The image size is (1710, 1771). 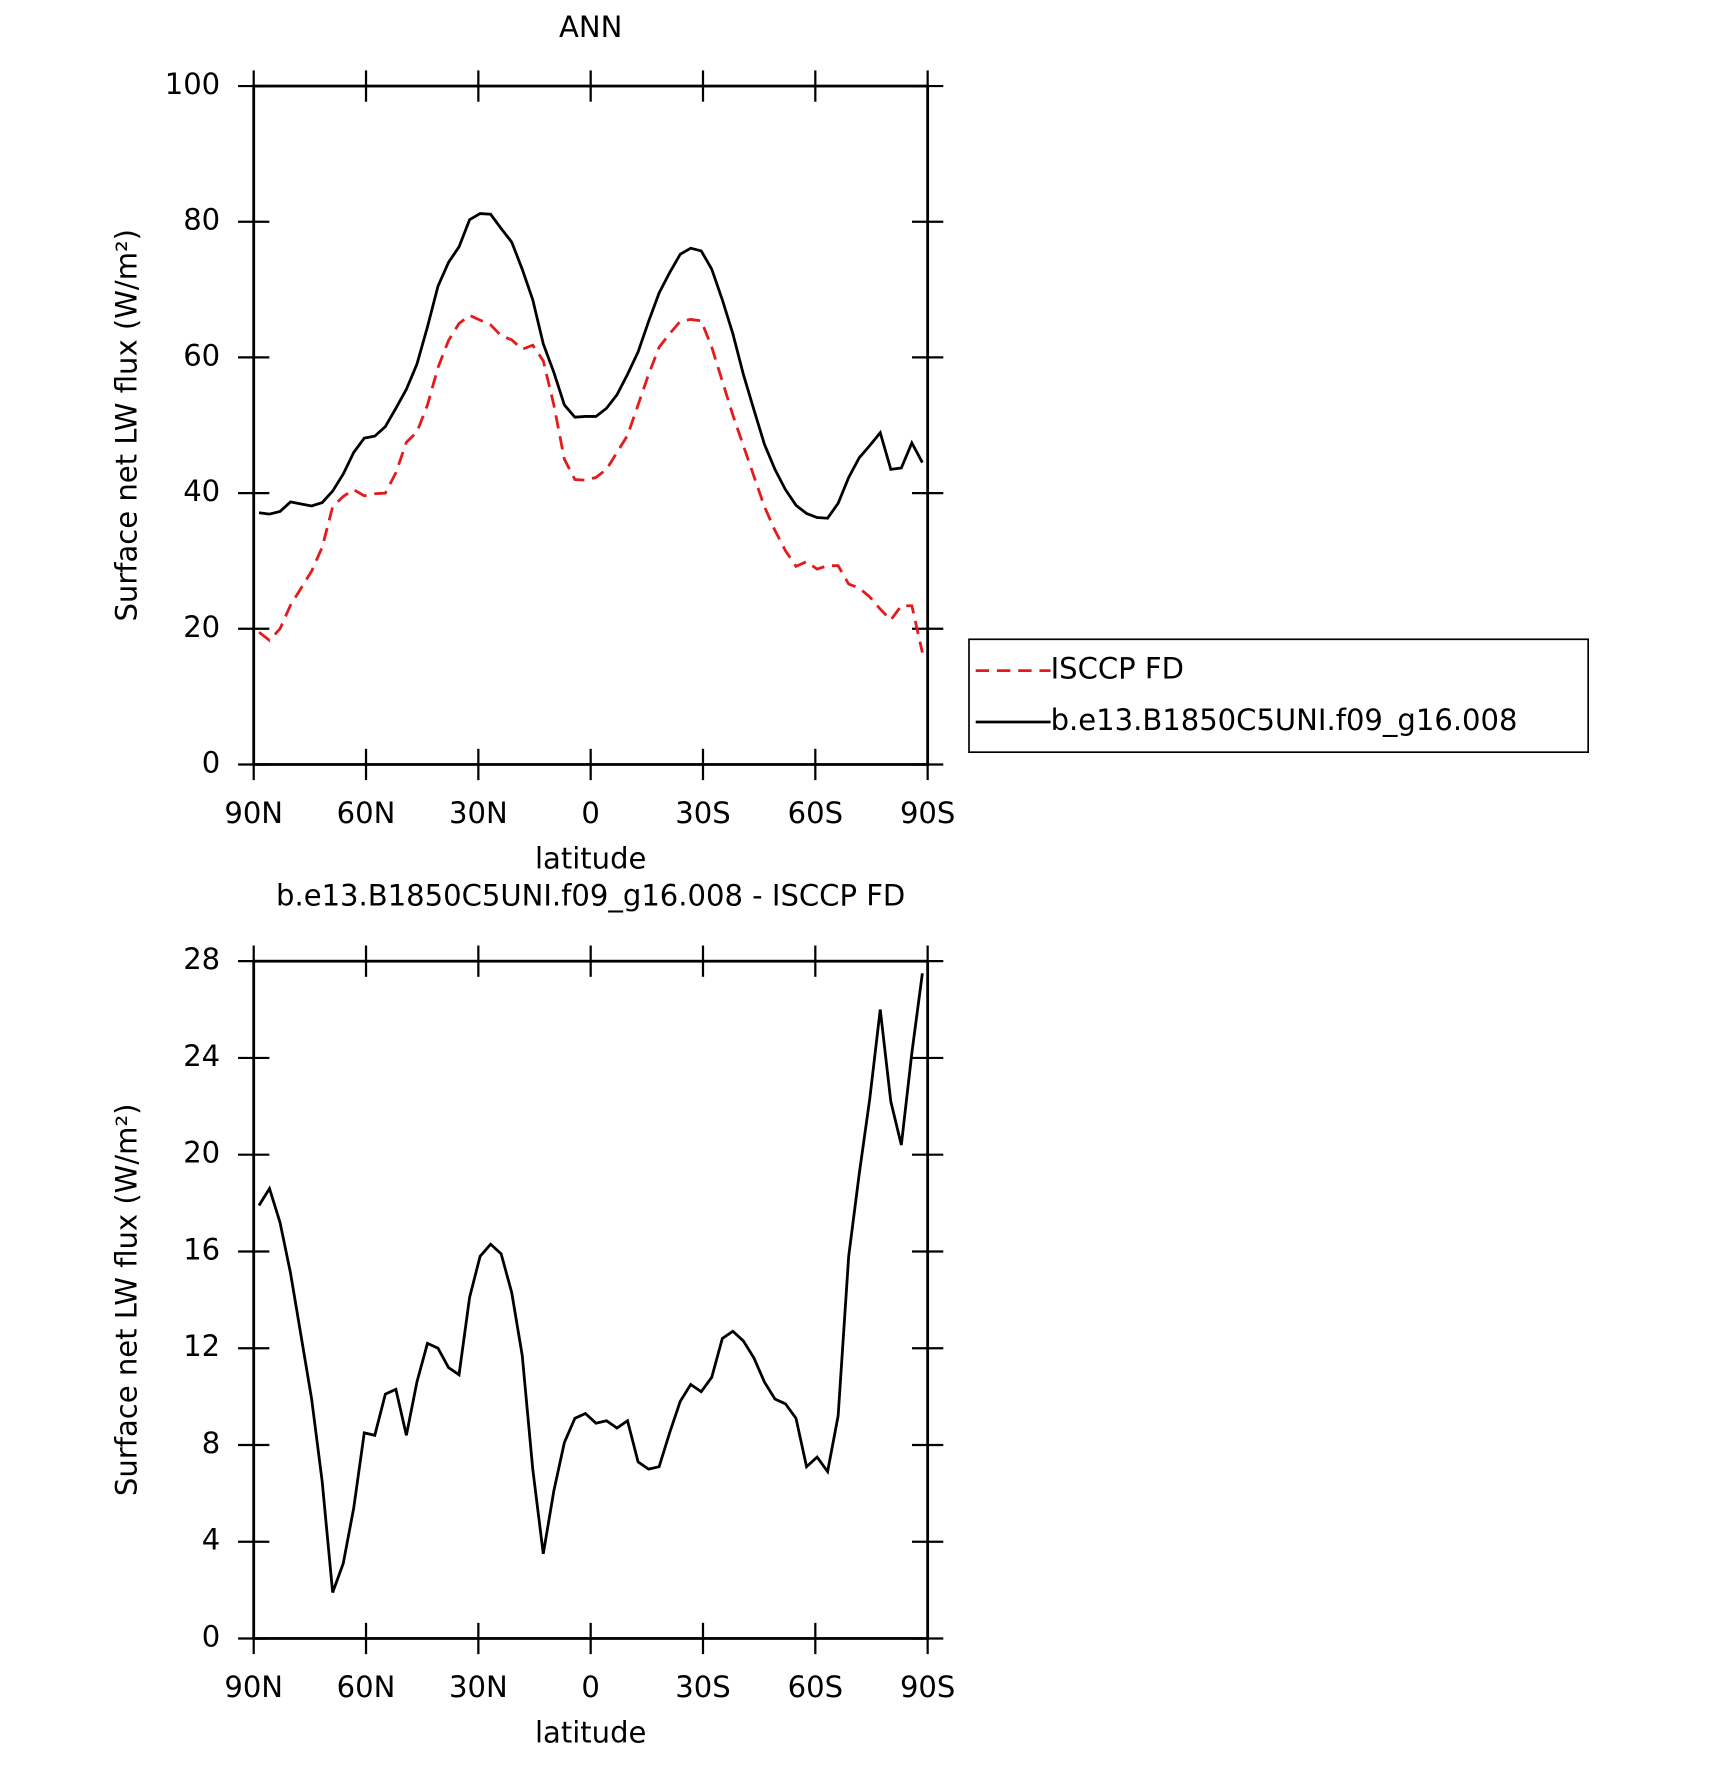 What do you see at coordinates (201, 491) in the screenshot?
I see `y-tick-label: 40` at bounding box center [201, 491].